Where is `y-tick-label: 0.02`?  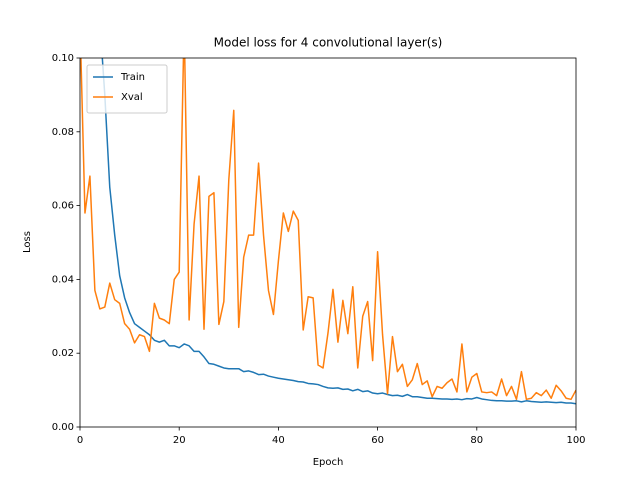 y-tick-label: 0.02 is located at coordinates (63, 353).